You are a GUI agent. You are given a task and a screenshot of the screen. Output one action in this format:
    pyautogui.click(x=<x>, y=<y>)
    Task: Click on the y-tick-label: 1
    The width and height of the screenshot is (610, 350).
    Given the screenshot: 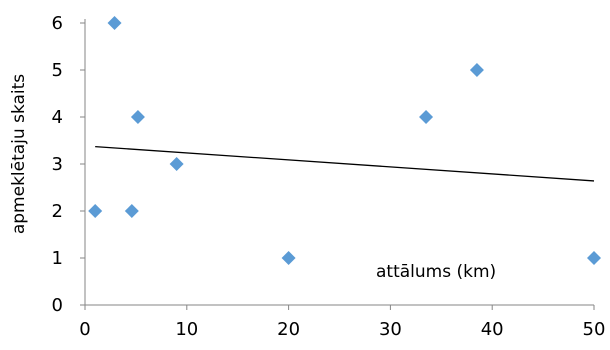 What is the action you would take?
    pyautogui.click(x=57, y=258)
    